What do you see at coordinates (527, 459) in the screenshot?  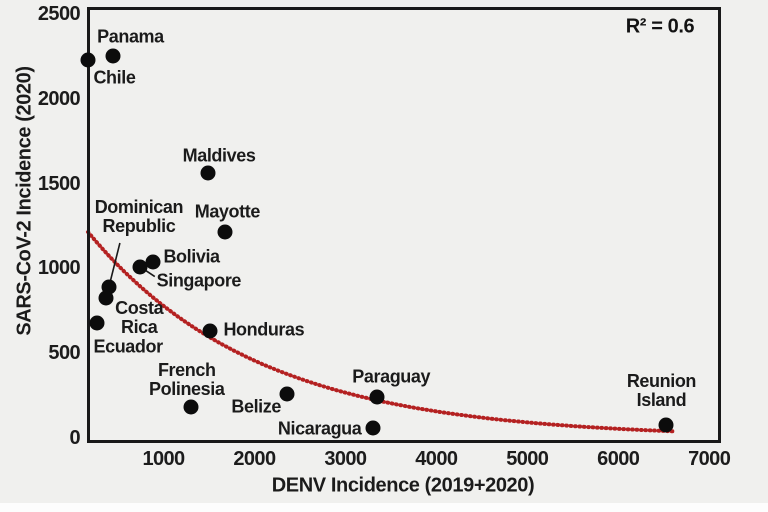 I see `x-tick-5000: 5000` at bounding box center [527, 459].